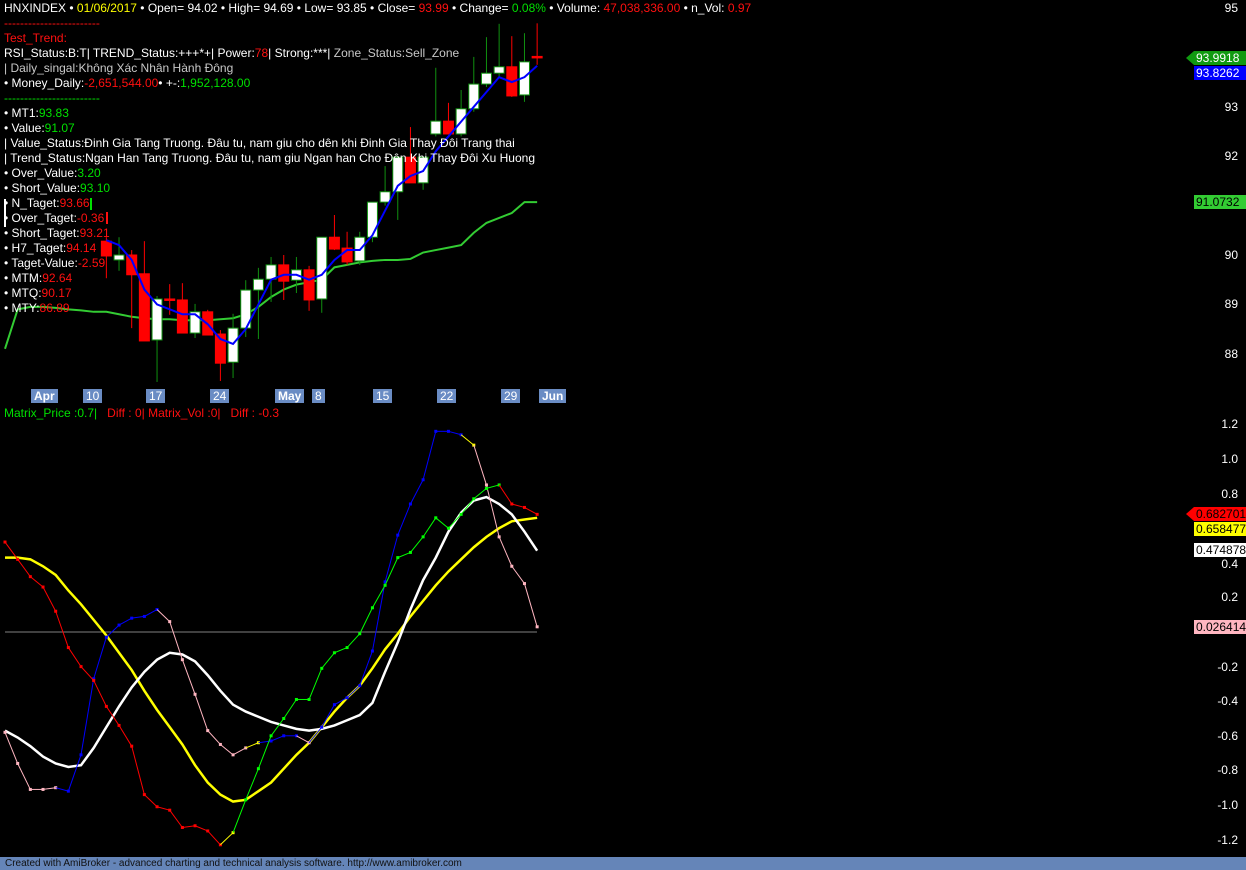  I want to click on series-point, so click(537, 627).